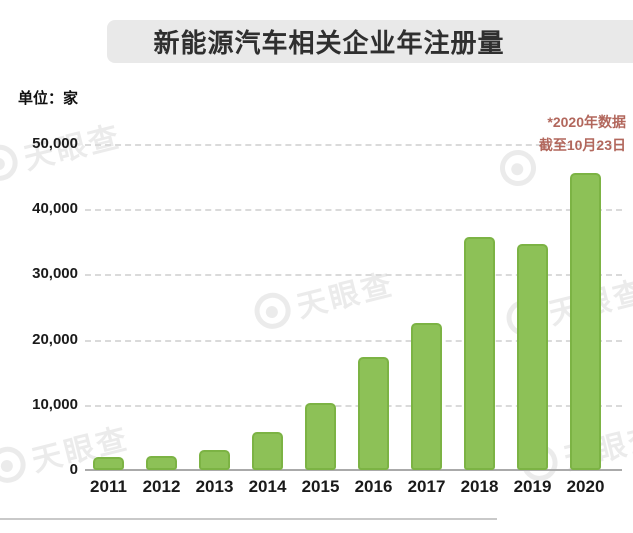 The height and width of the screenshot is (533, 633). I want to click on bar-2020, so click(585, 321).